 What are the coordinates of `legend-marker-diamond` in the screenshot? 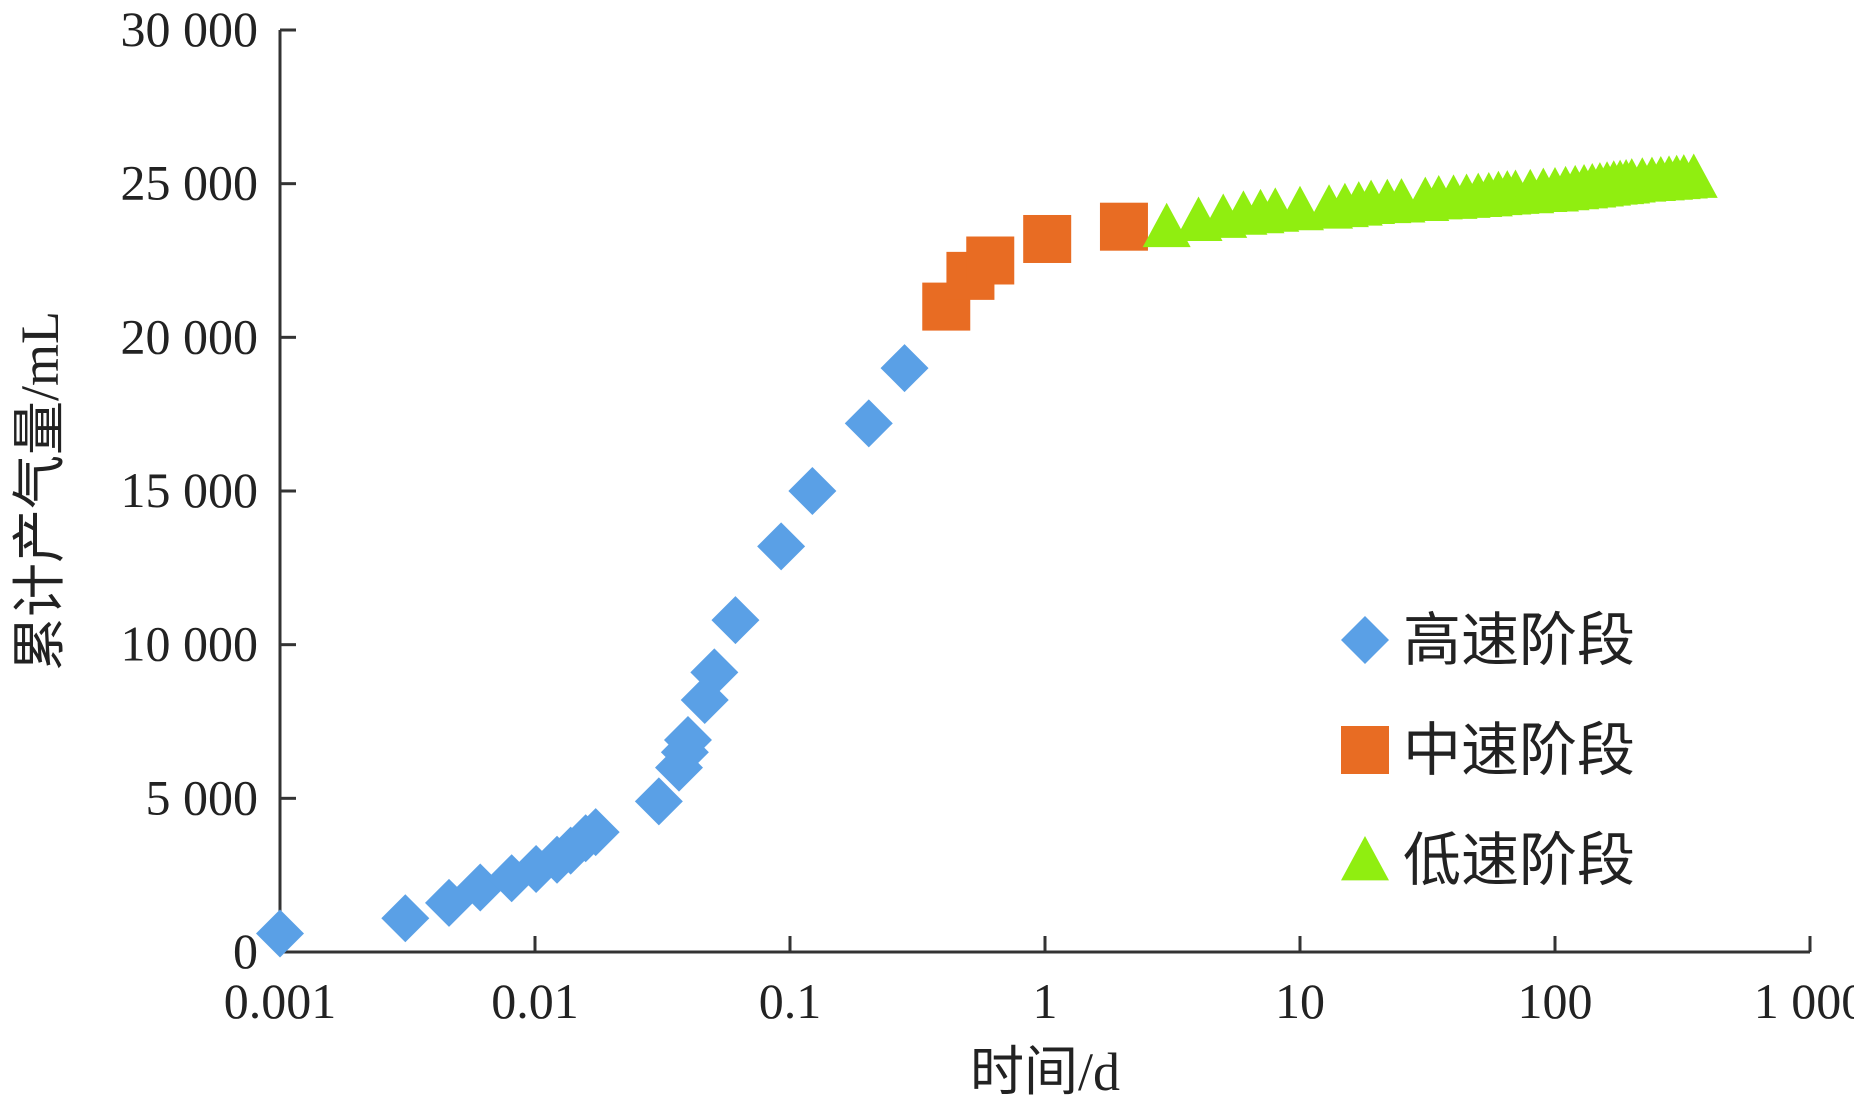 It's located at (1365, 640).